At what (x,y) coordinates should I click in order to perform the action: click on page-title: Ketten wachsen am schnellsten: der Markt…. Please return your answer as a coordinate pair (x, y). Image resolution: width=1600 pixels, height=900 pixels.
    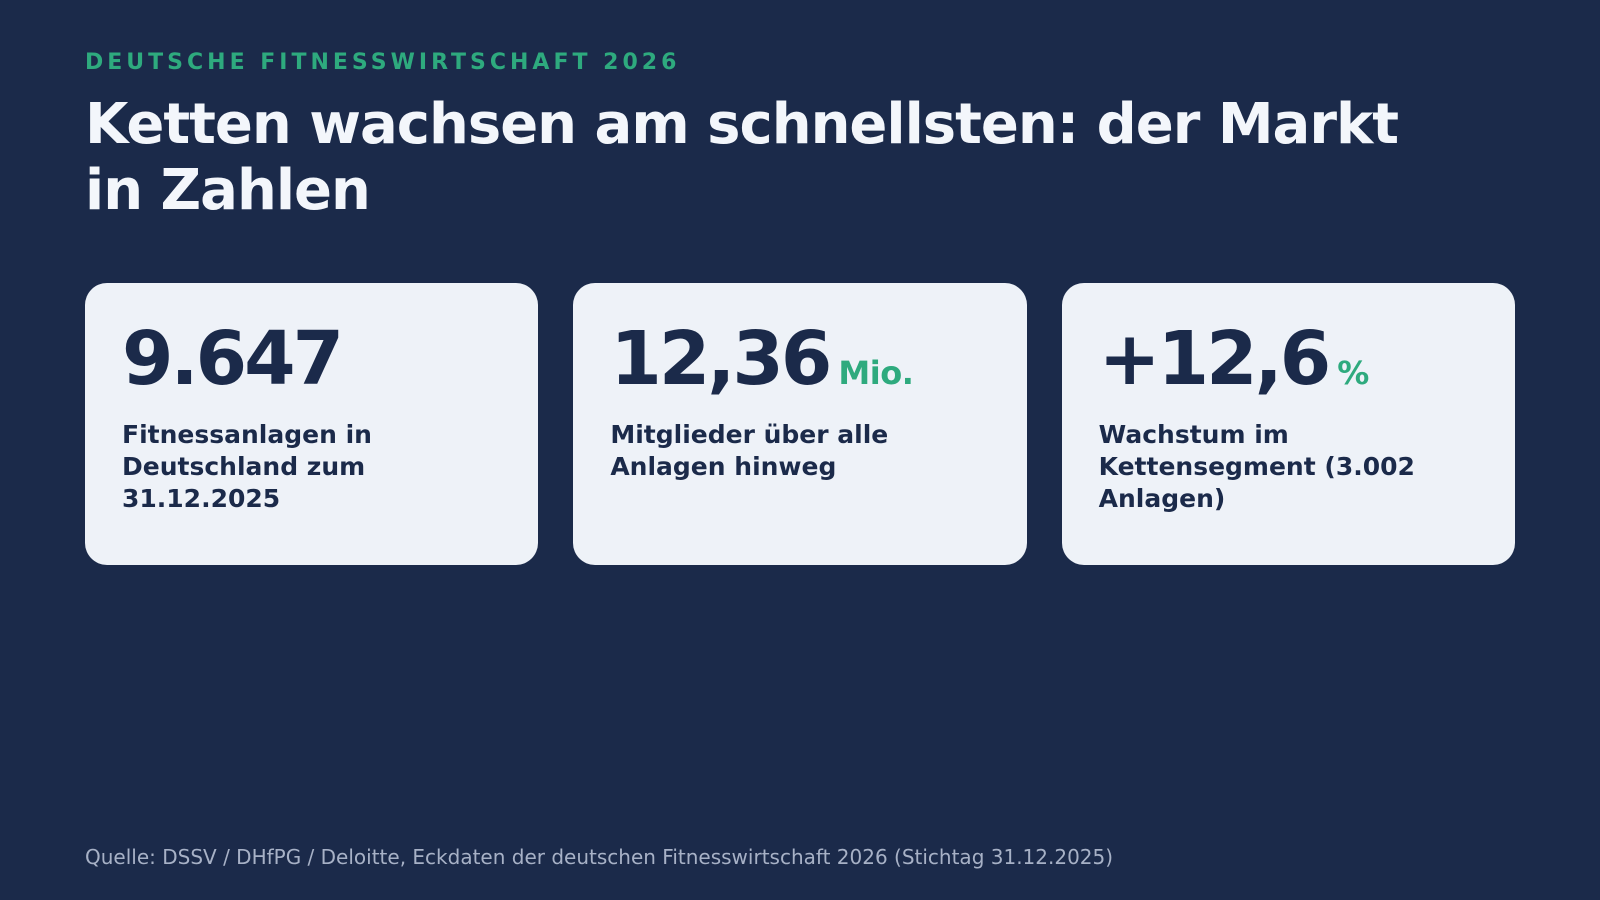
    Looking at the image, I should click on (742, 157).